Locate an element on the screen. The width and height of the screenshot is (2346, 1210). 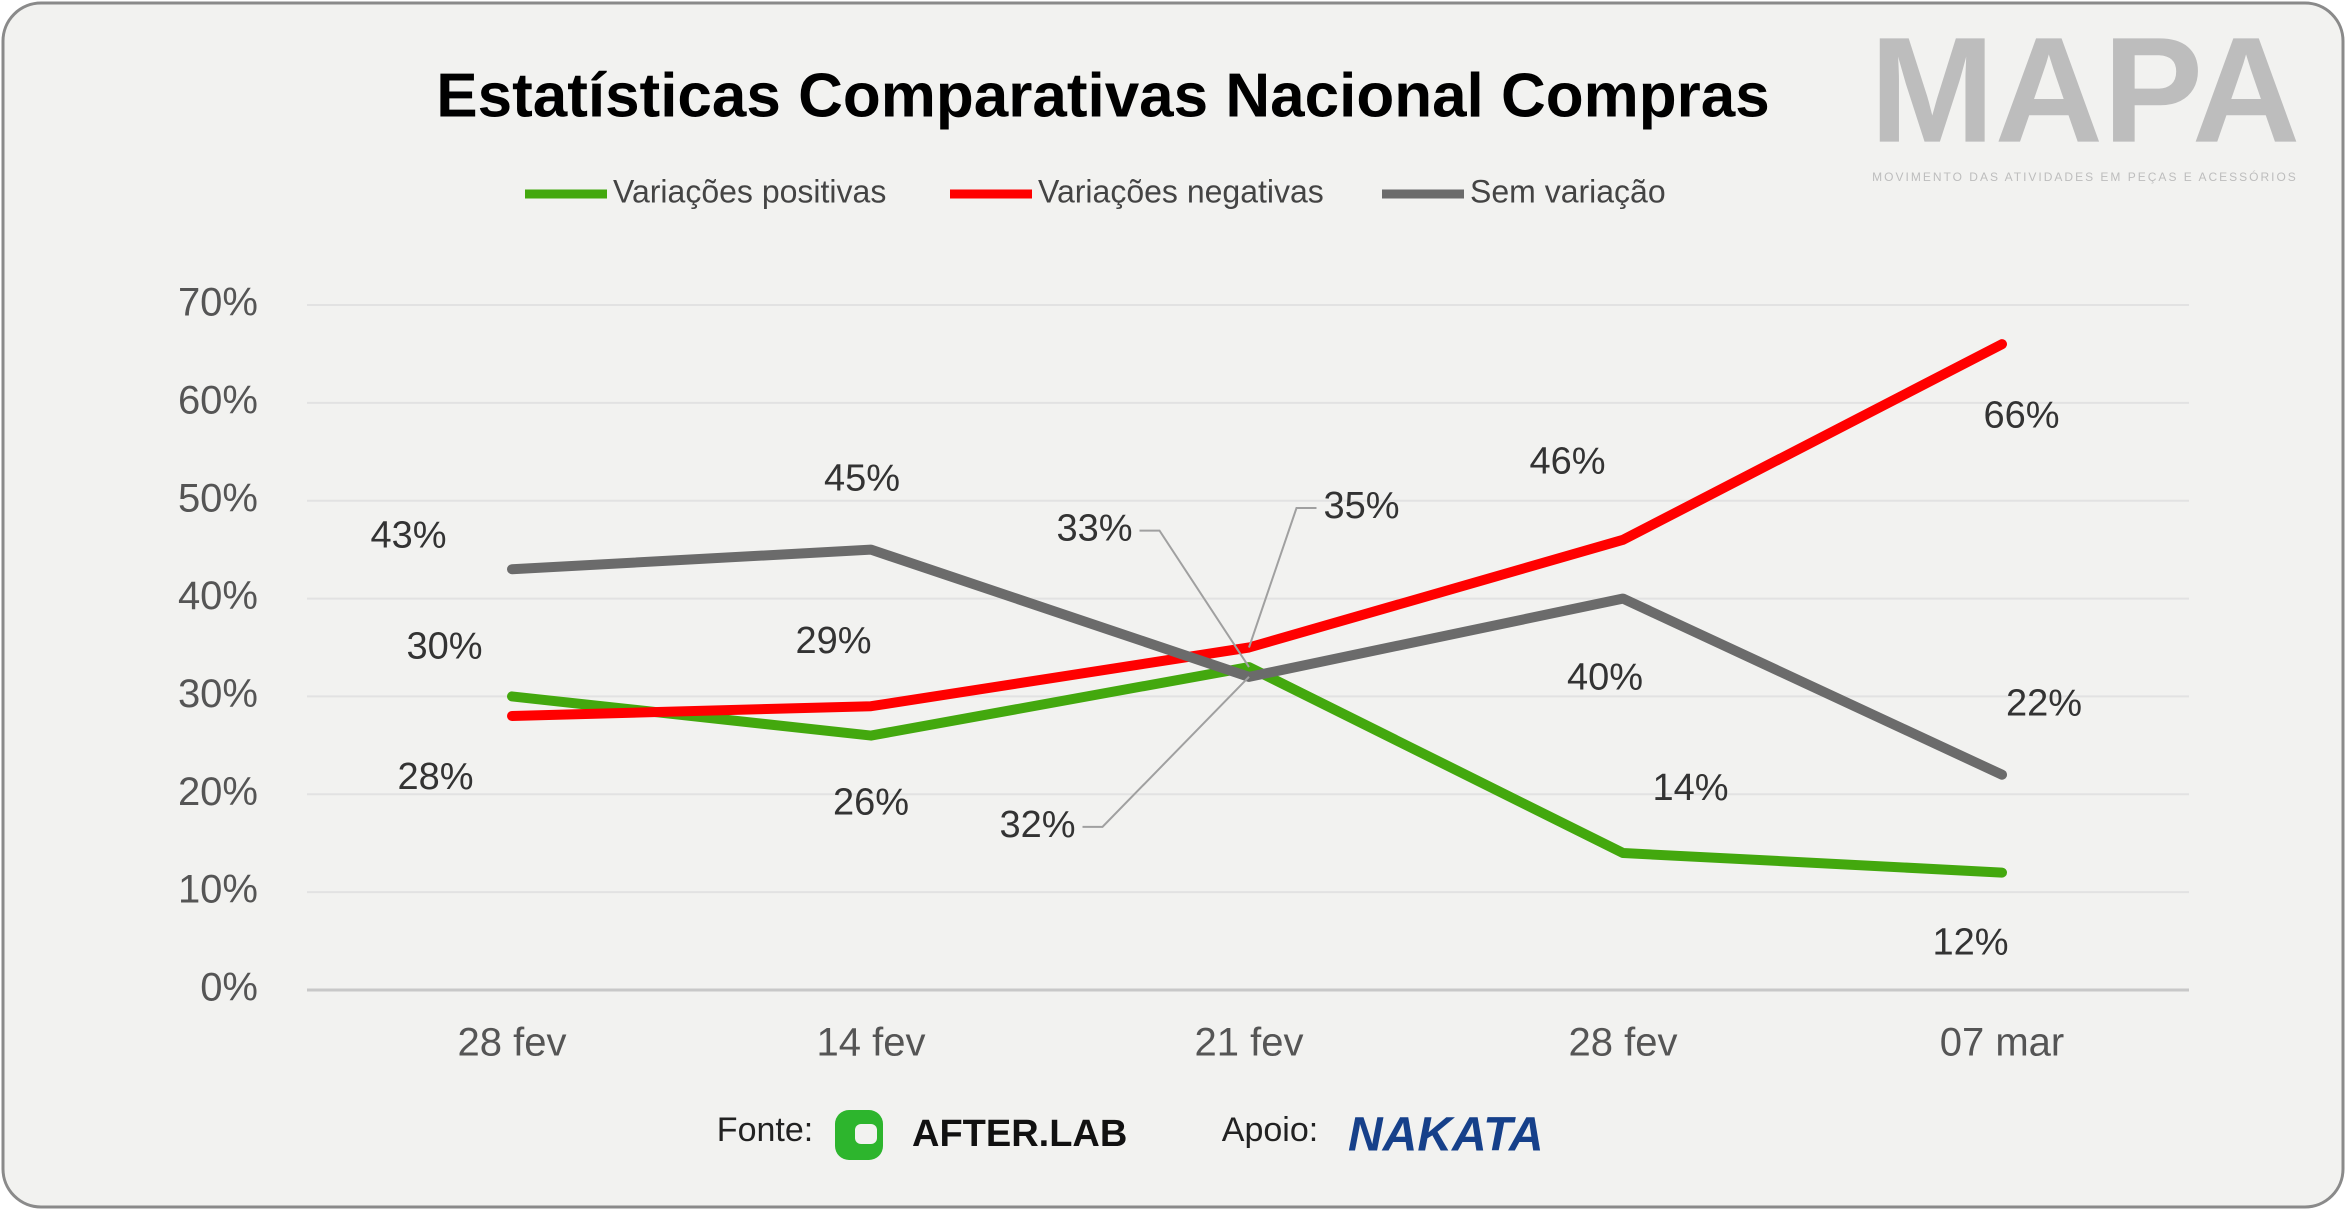
data-label: 43% is located at coordinates (408, 536).